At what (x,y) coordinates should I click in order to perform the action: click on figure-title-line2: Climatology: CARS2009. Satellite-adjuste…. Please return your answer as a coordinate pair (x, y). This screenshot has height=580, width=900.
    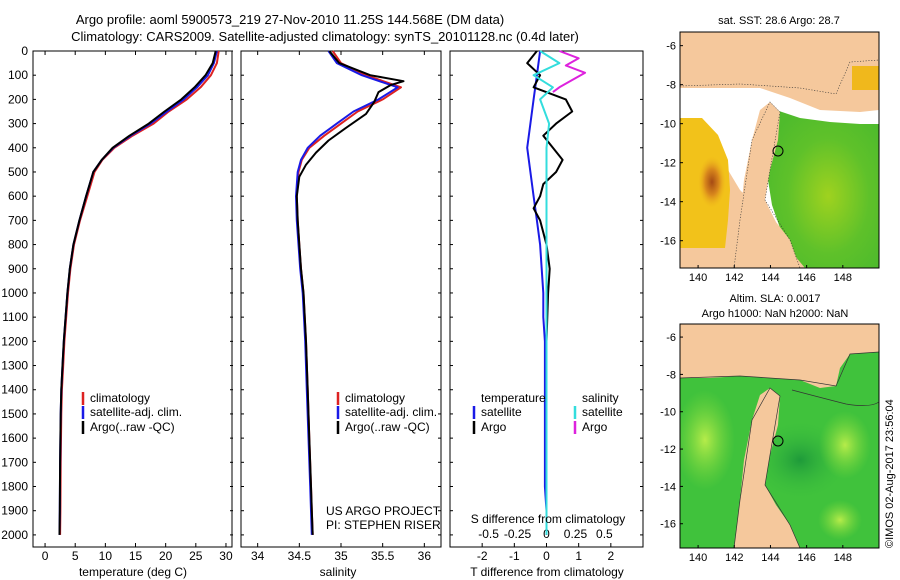
    Looking at the image, I should click on (325, 36).